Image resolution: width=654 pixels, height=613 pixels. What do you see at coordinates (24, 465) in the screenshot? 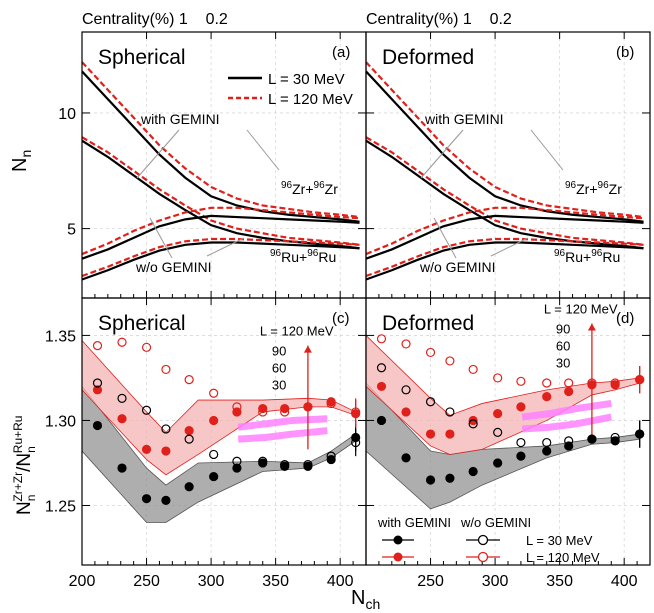
I see `y-axis-title-bottom: NnZr+Zr/NnRu+Ru` at bounding box center [24, 465].